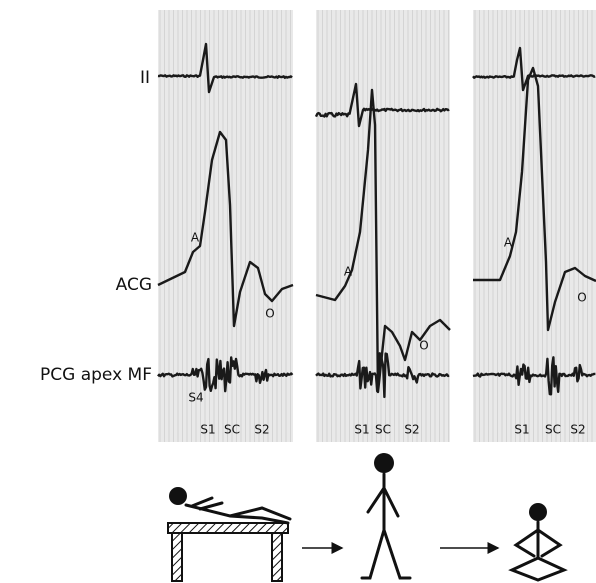 The width and height of the screenshot is (596, 583). Describe the element at coordinates (538, 542) in the screenshot. I see `sitting-figure` at that location.